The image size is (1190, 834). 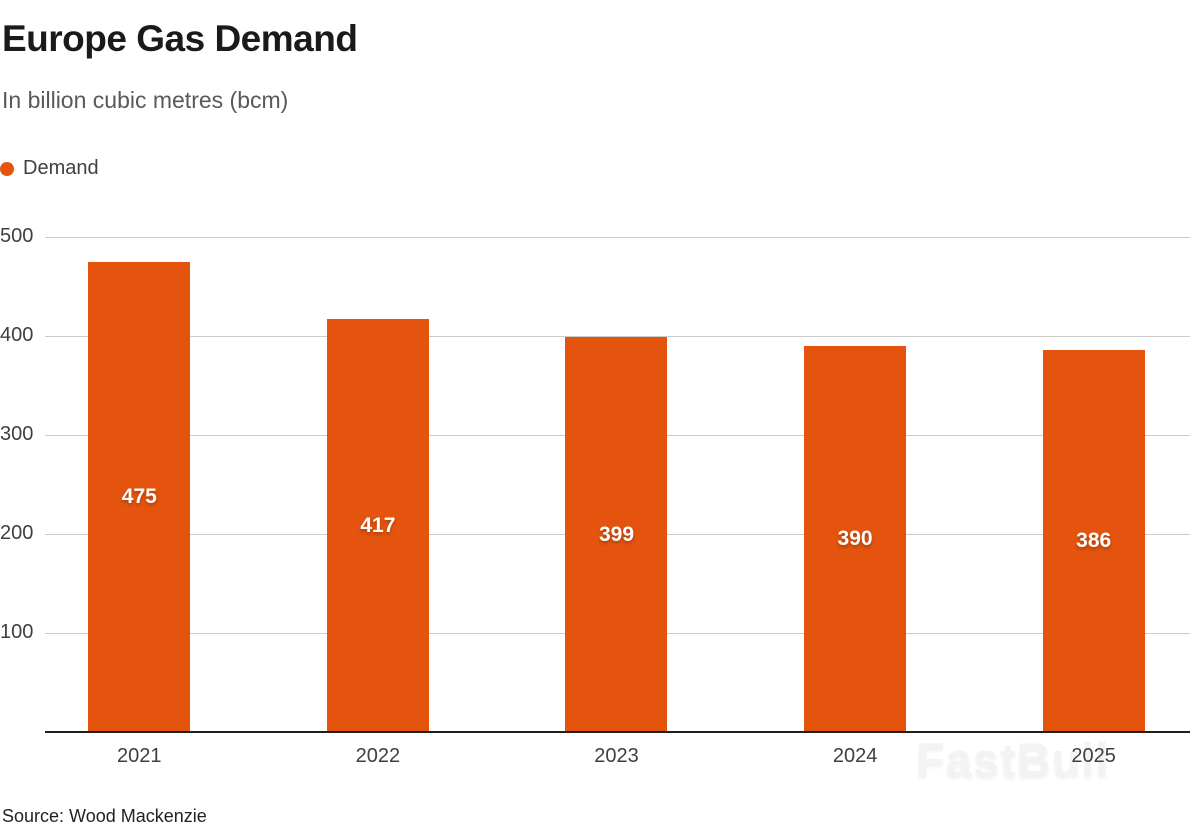 What do you see at coordinates (104, 816) in the screenshot?
I see `source-note: Source: Wood Mackenzie` at bounding box center [104, 816].